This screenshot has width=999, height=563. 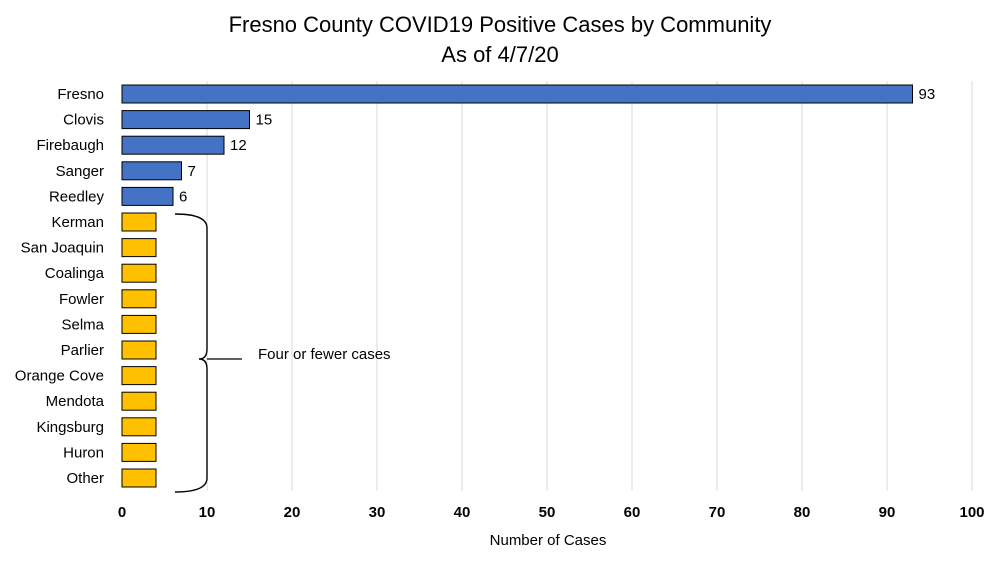 What do you see at coordinates (85, 478) in the screenshot?
I see `category-label: Other` at bounding box center [85, 478].